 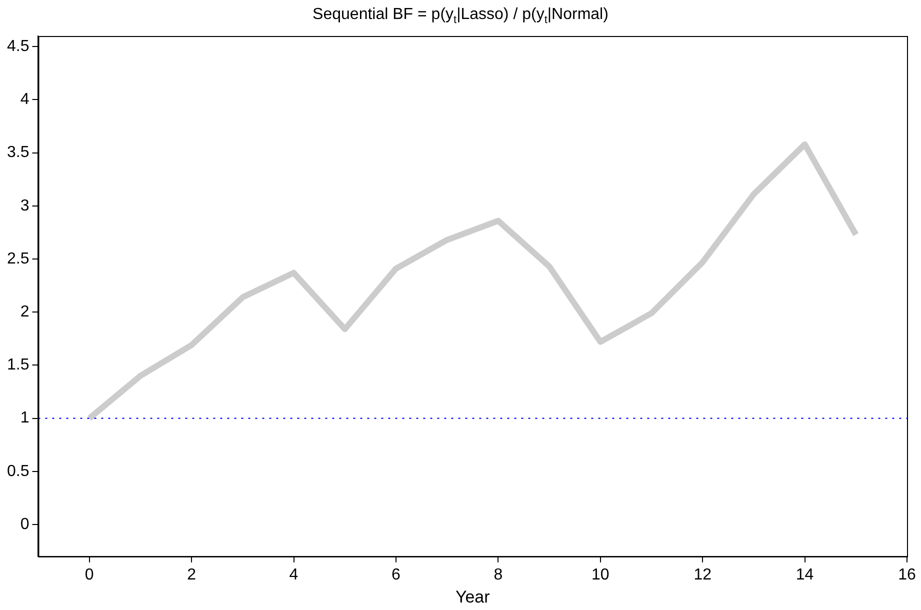 I want to click on x-axis-title: Year, so click(x=472, y=596).